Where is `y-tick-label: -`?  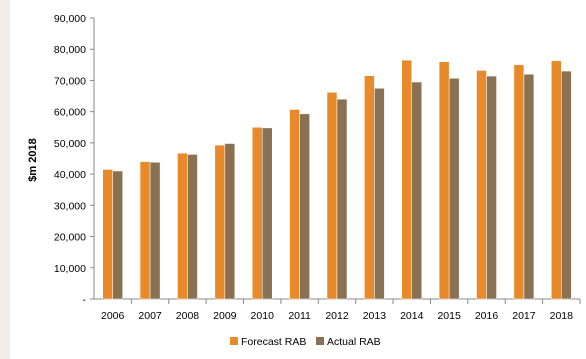
y-tick-label: - is located at coordinates (85, 300).